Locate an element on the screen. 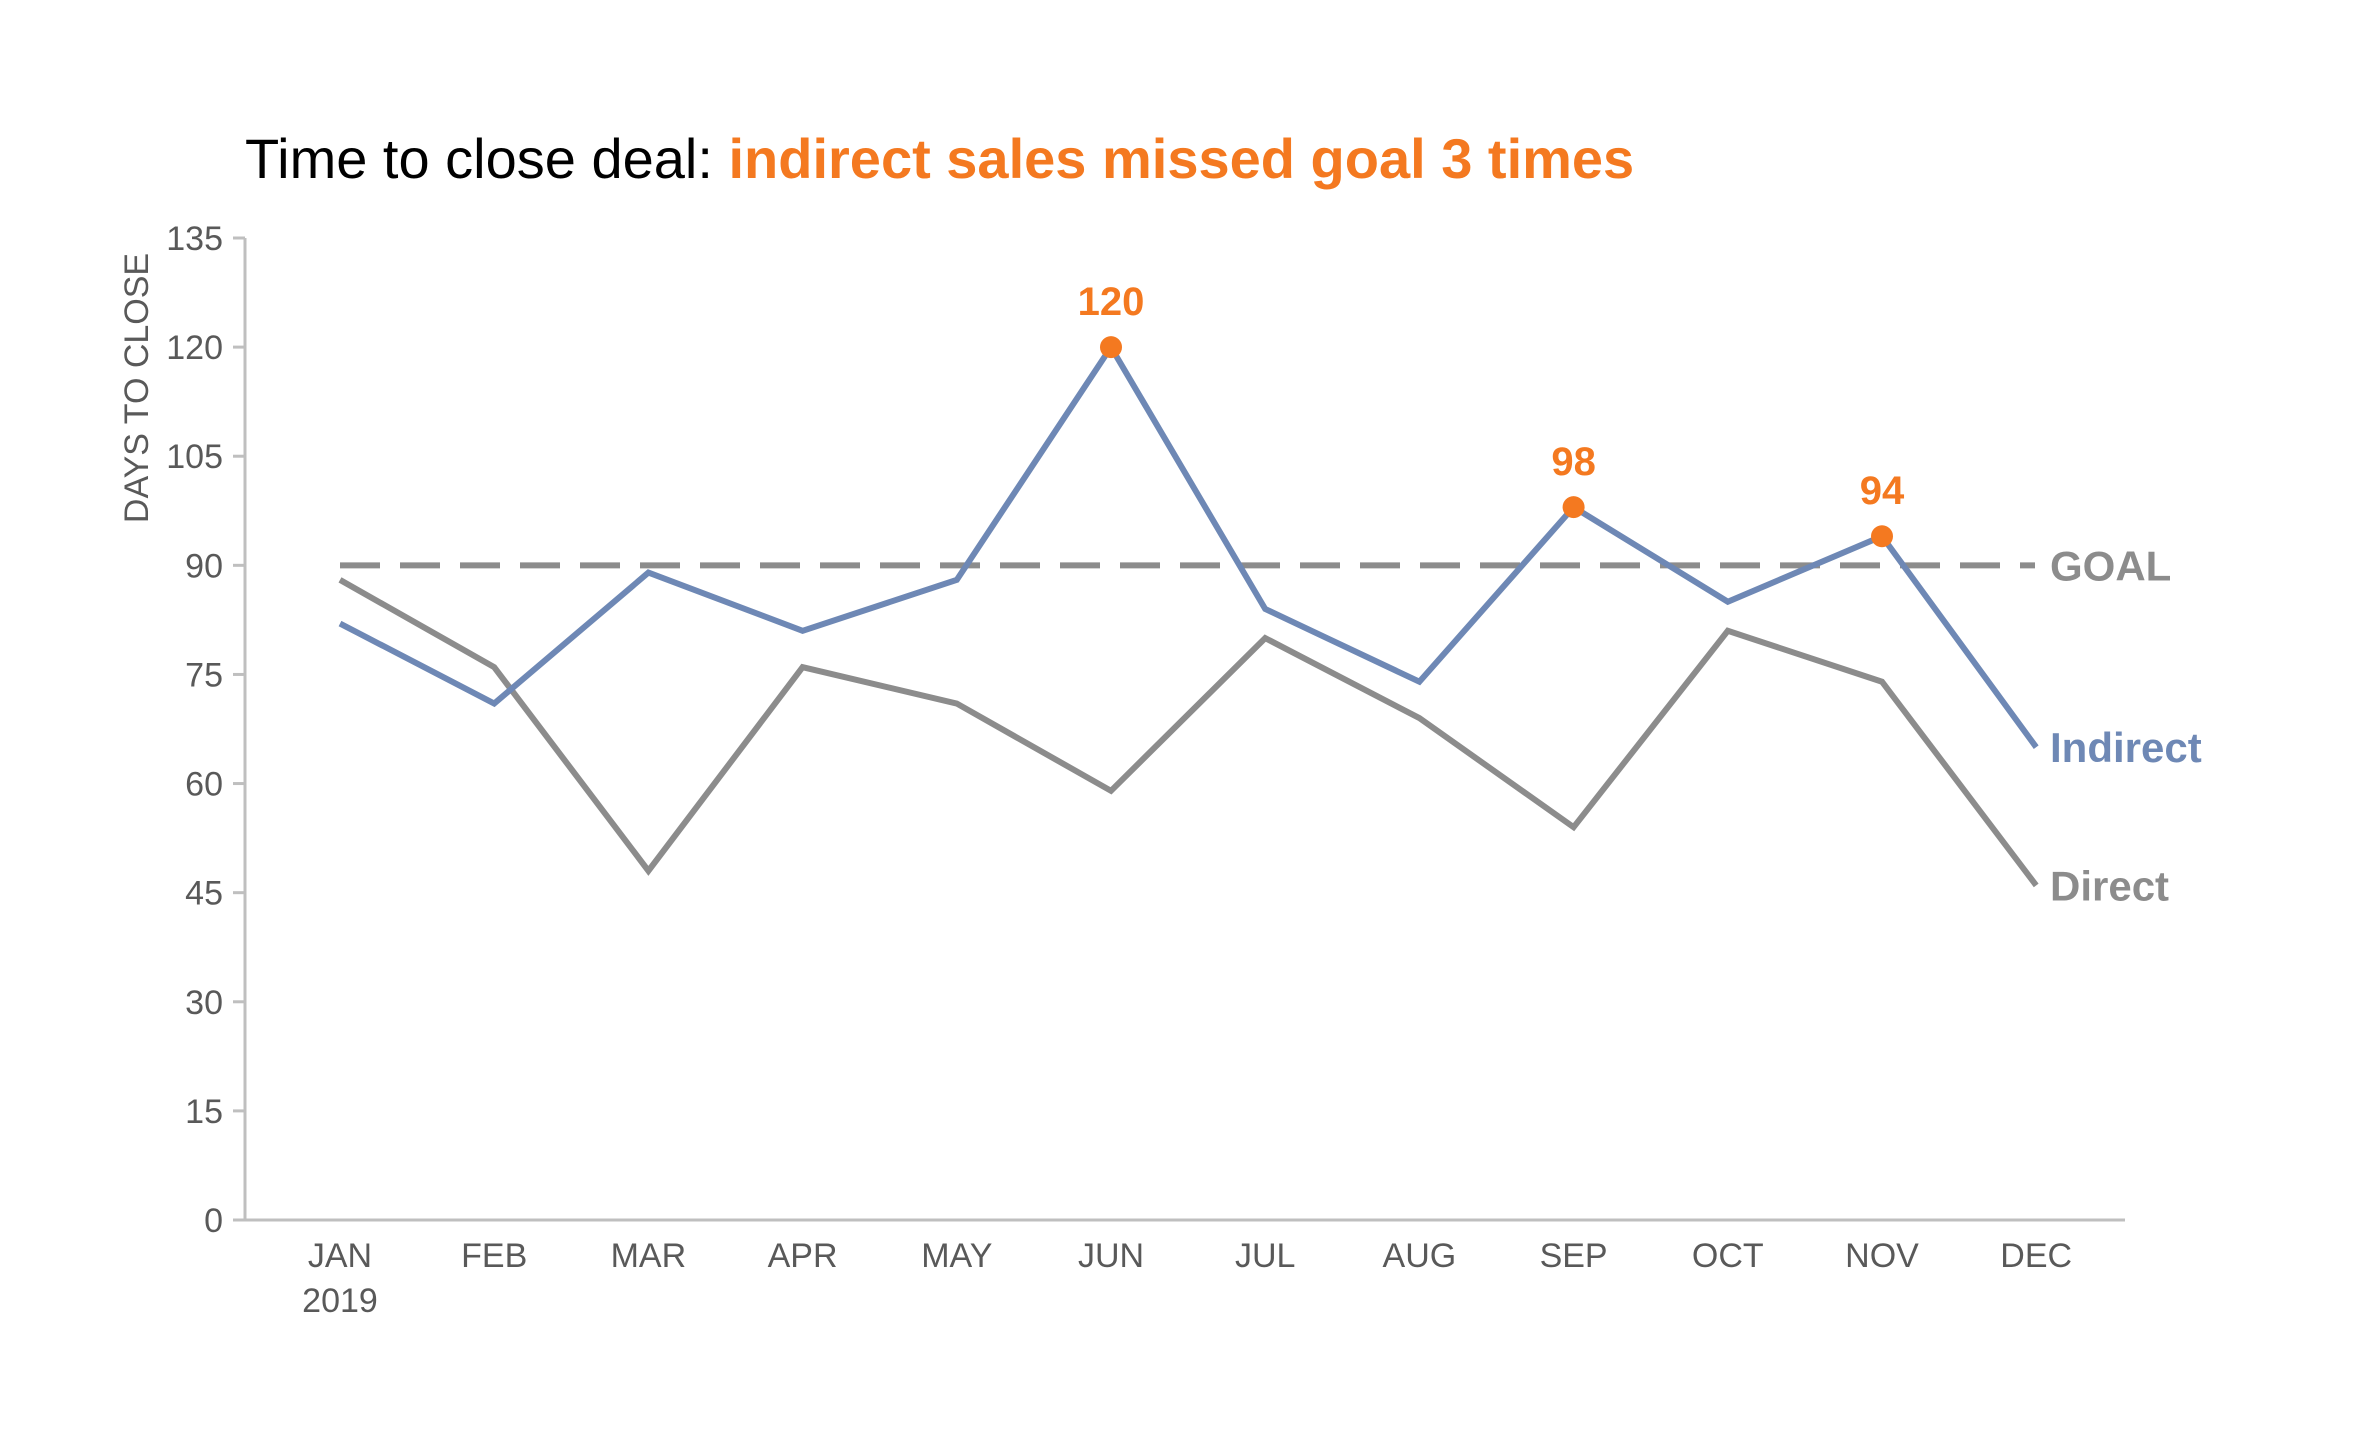 Image resolution: width=2353 pixels, height=1431 pixels. x-tick-label: APR is located at coordinates (803, 1256).